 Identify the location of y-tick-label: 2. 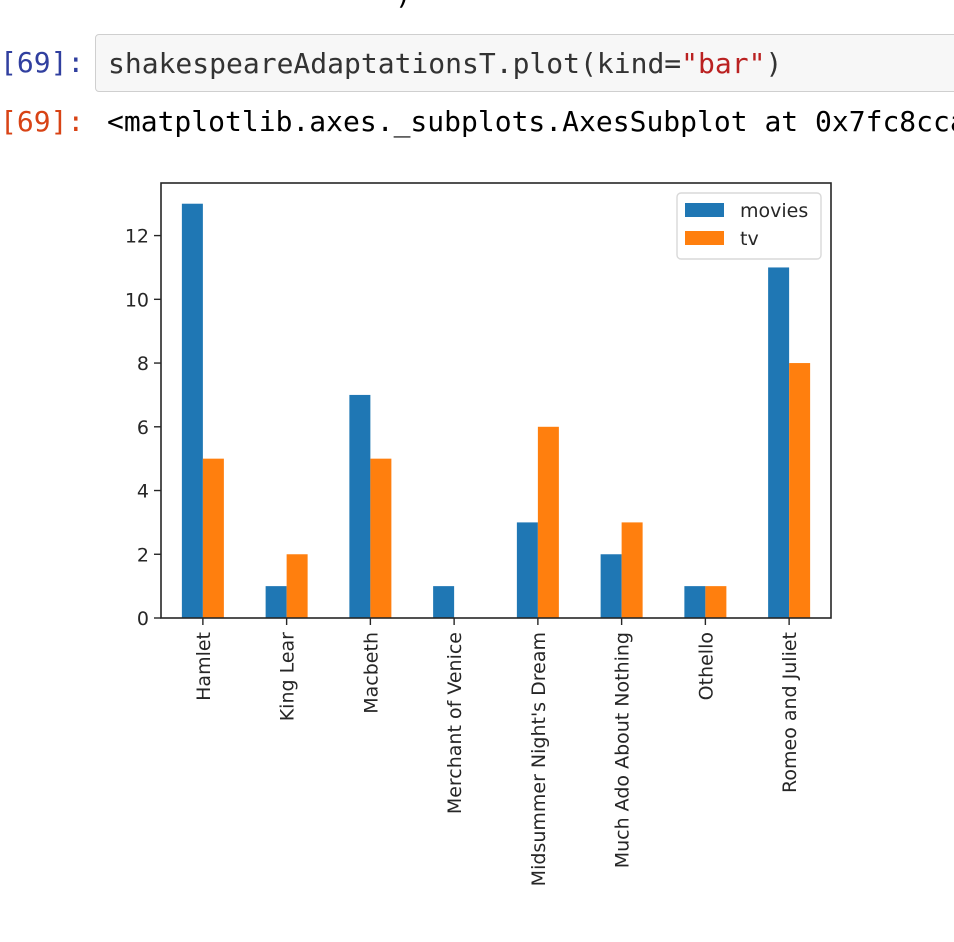
(143, 555).